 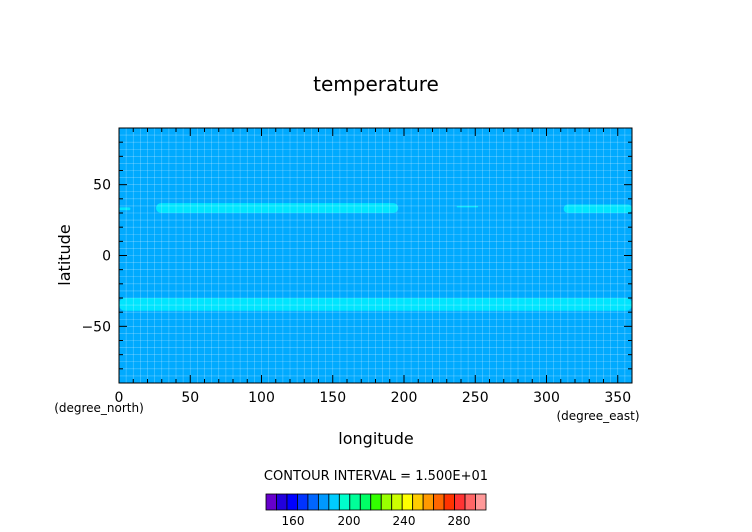 What do you see at coordinates (546, 398) in the screenshot?
I see `x-tick-label: 300` at bounding box center [546, 398].